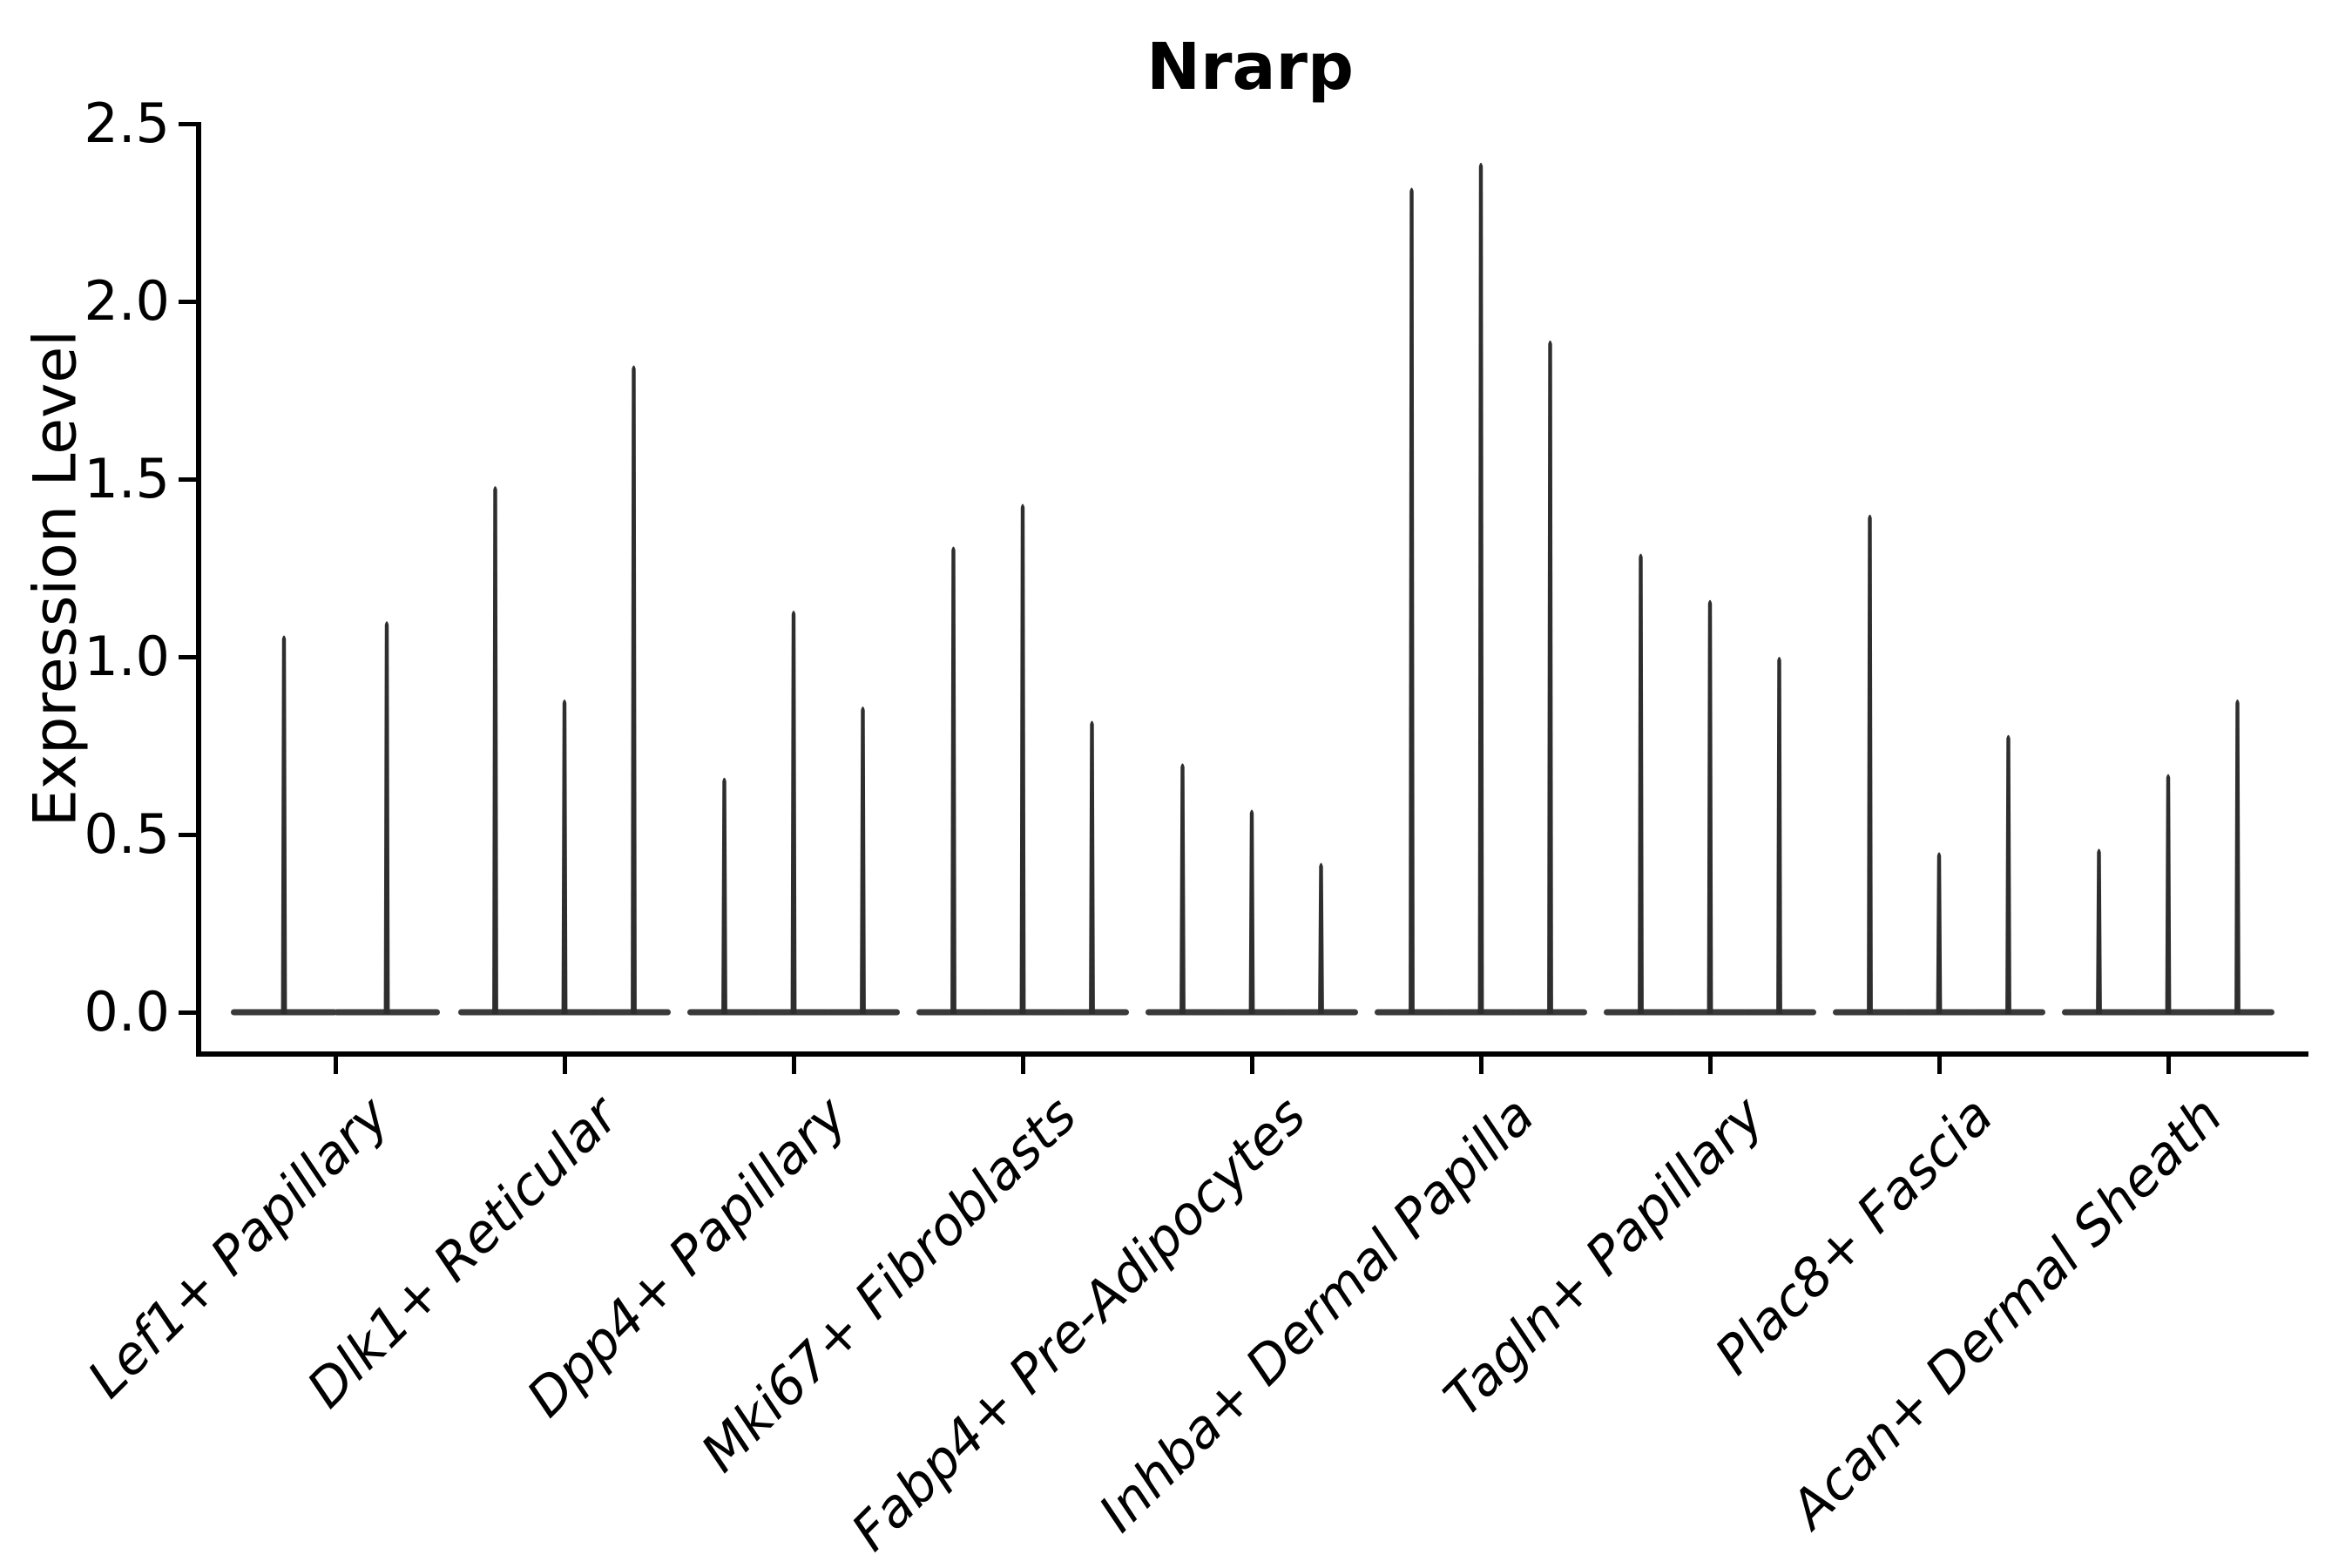 The height and width of the screenshot is (1568, 2352). What do you see at coordinates (127, 834) in the screenshot?
I see `y-tick-label: 0.5` at bounding box center [127, 834].